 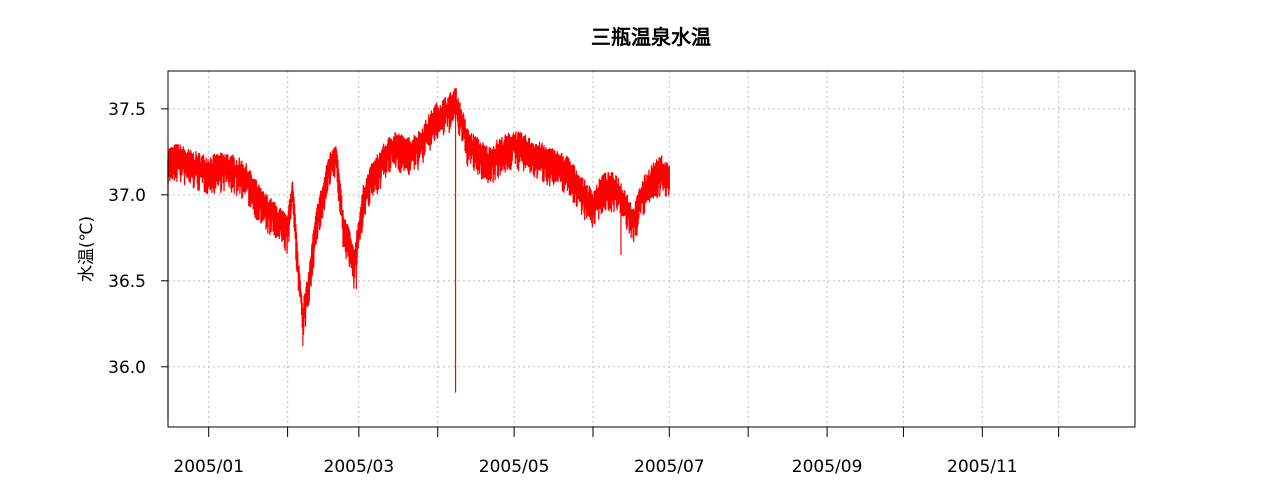 I want to click on y-tick-label: 37.5, so click(x=127, y=110).